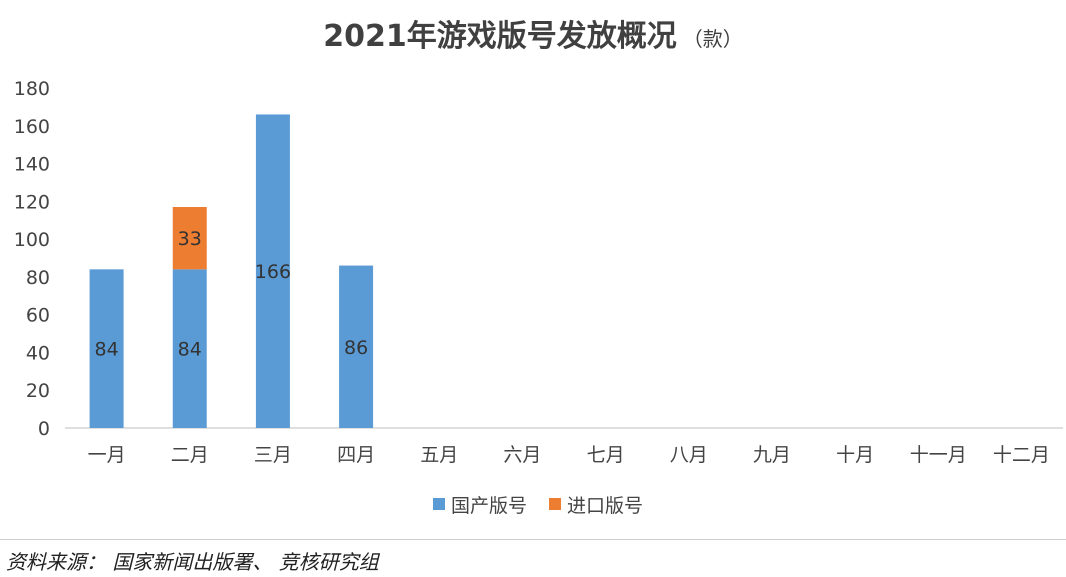 This screenshot has height=577, width=1066. Describe the element at coordinates (538, 506) in the screenshot. I see `legend: 国产版号 进口版号` at that location.